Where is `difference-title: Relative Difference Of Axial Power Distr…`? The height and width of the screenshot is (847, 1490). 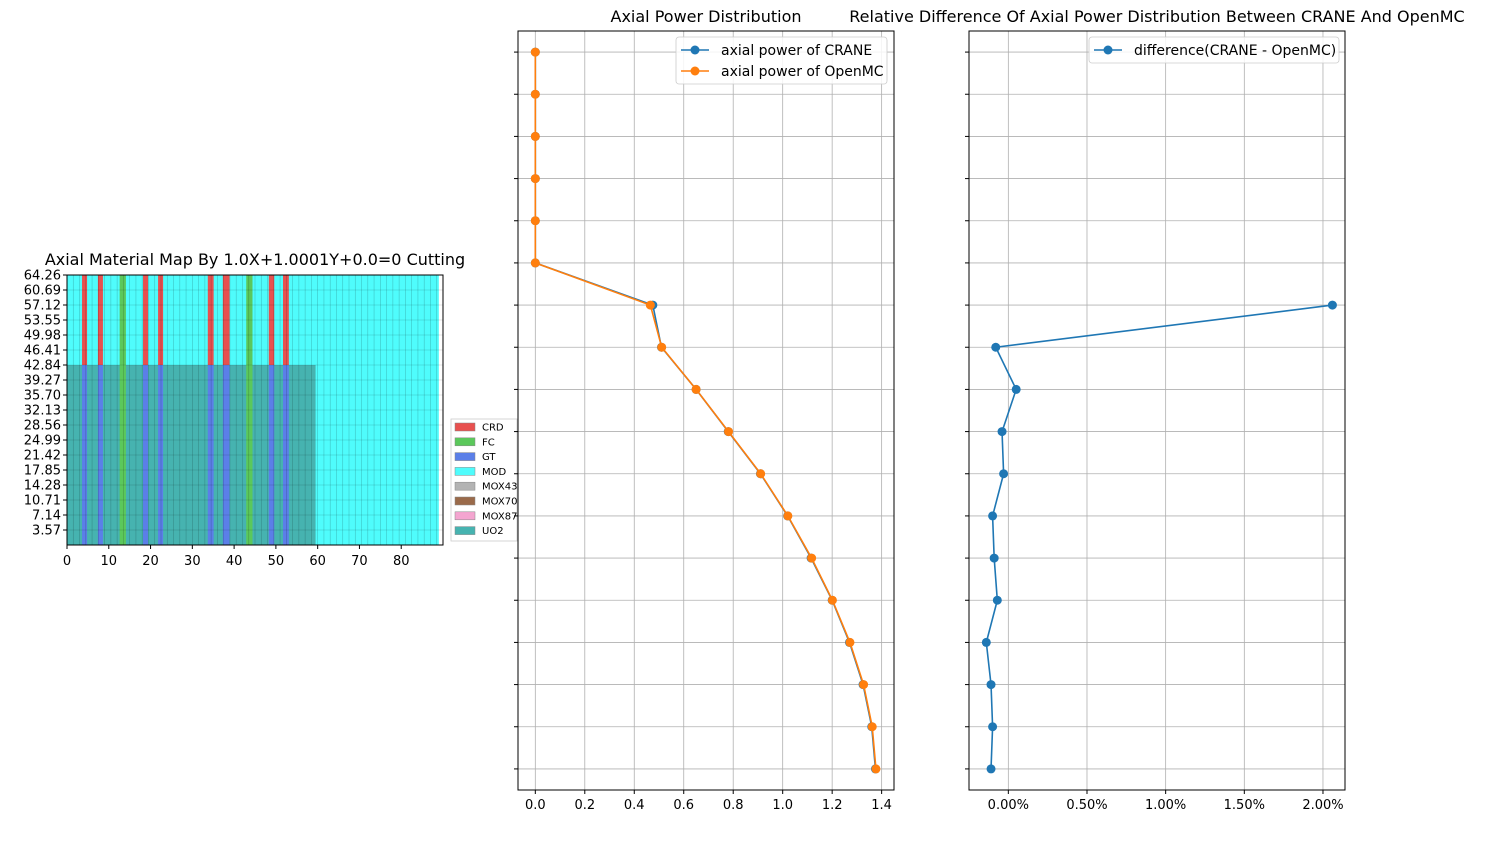
difference-title: Relative Difference Of Axial Power Distr… is located at coordinates (1156, 16).